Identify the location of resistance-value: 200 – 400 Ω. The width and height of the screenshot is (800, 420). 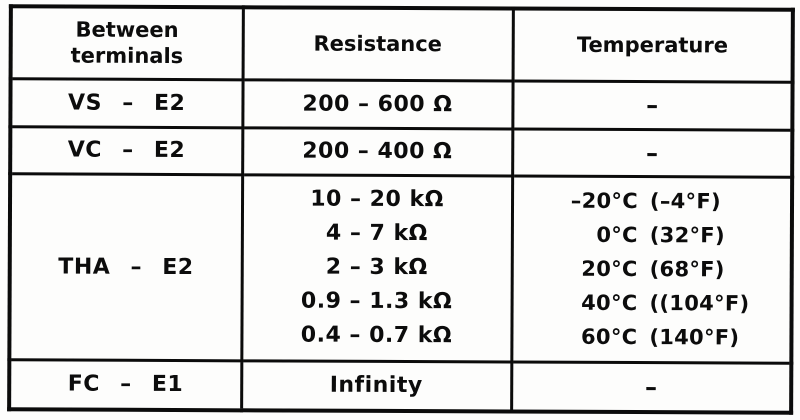
(377, 151).